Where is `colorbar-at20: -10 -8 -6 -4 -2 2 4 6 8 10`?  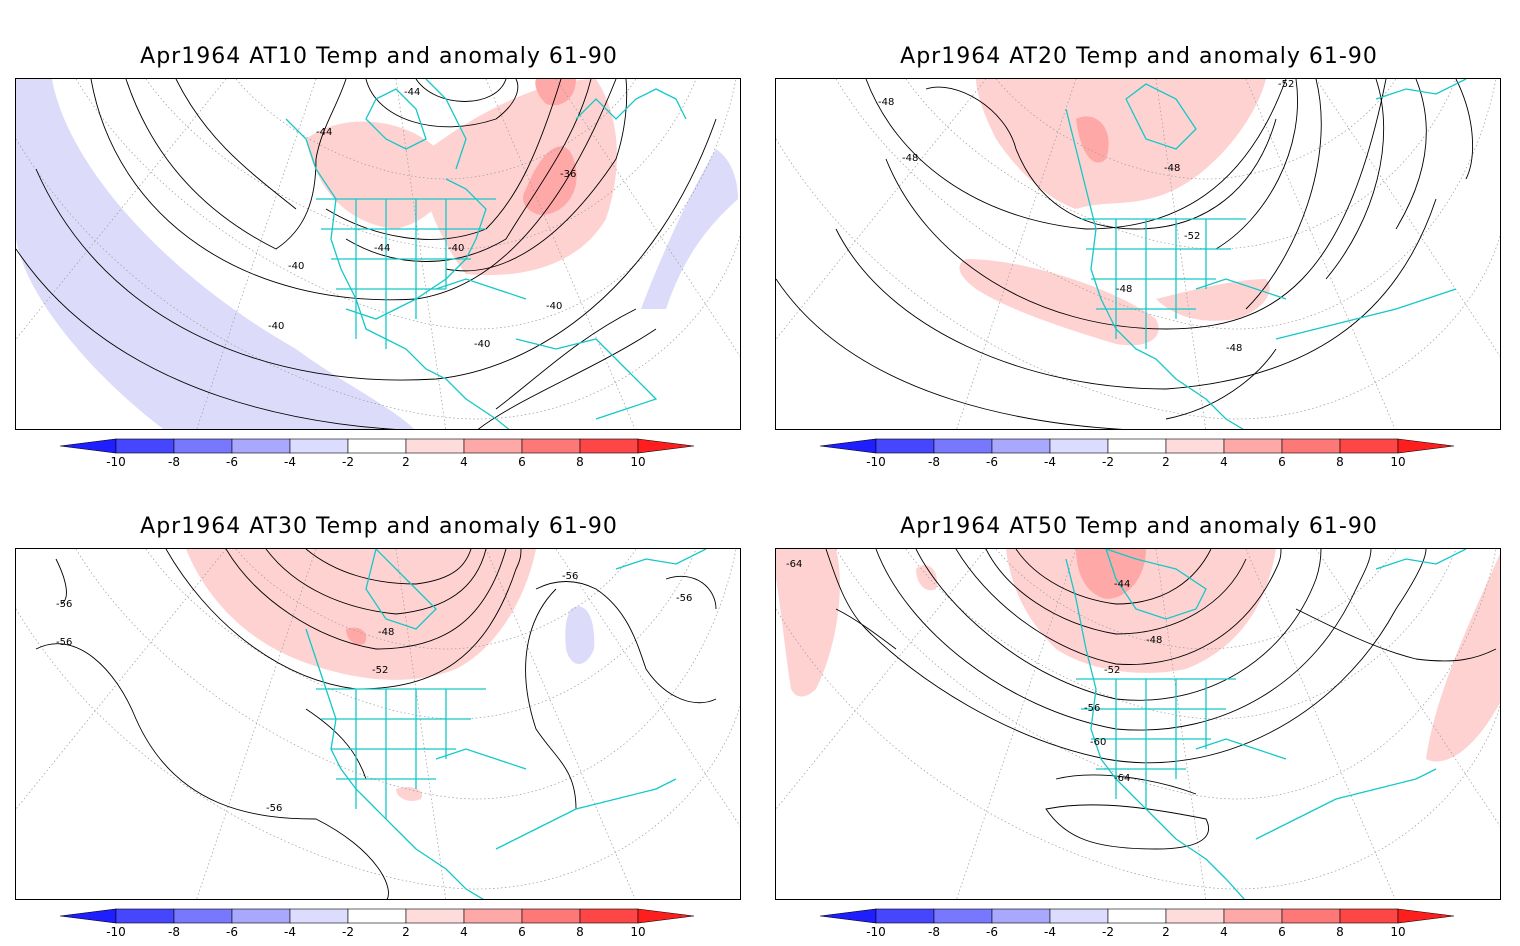 colorbar-at20: -10 -8 -6 -4 -2 2 4 6 8 10 is located at coordinates (1145, 456).